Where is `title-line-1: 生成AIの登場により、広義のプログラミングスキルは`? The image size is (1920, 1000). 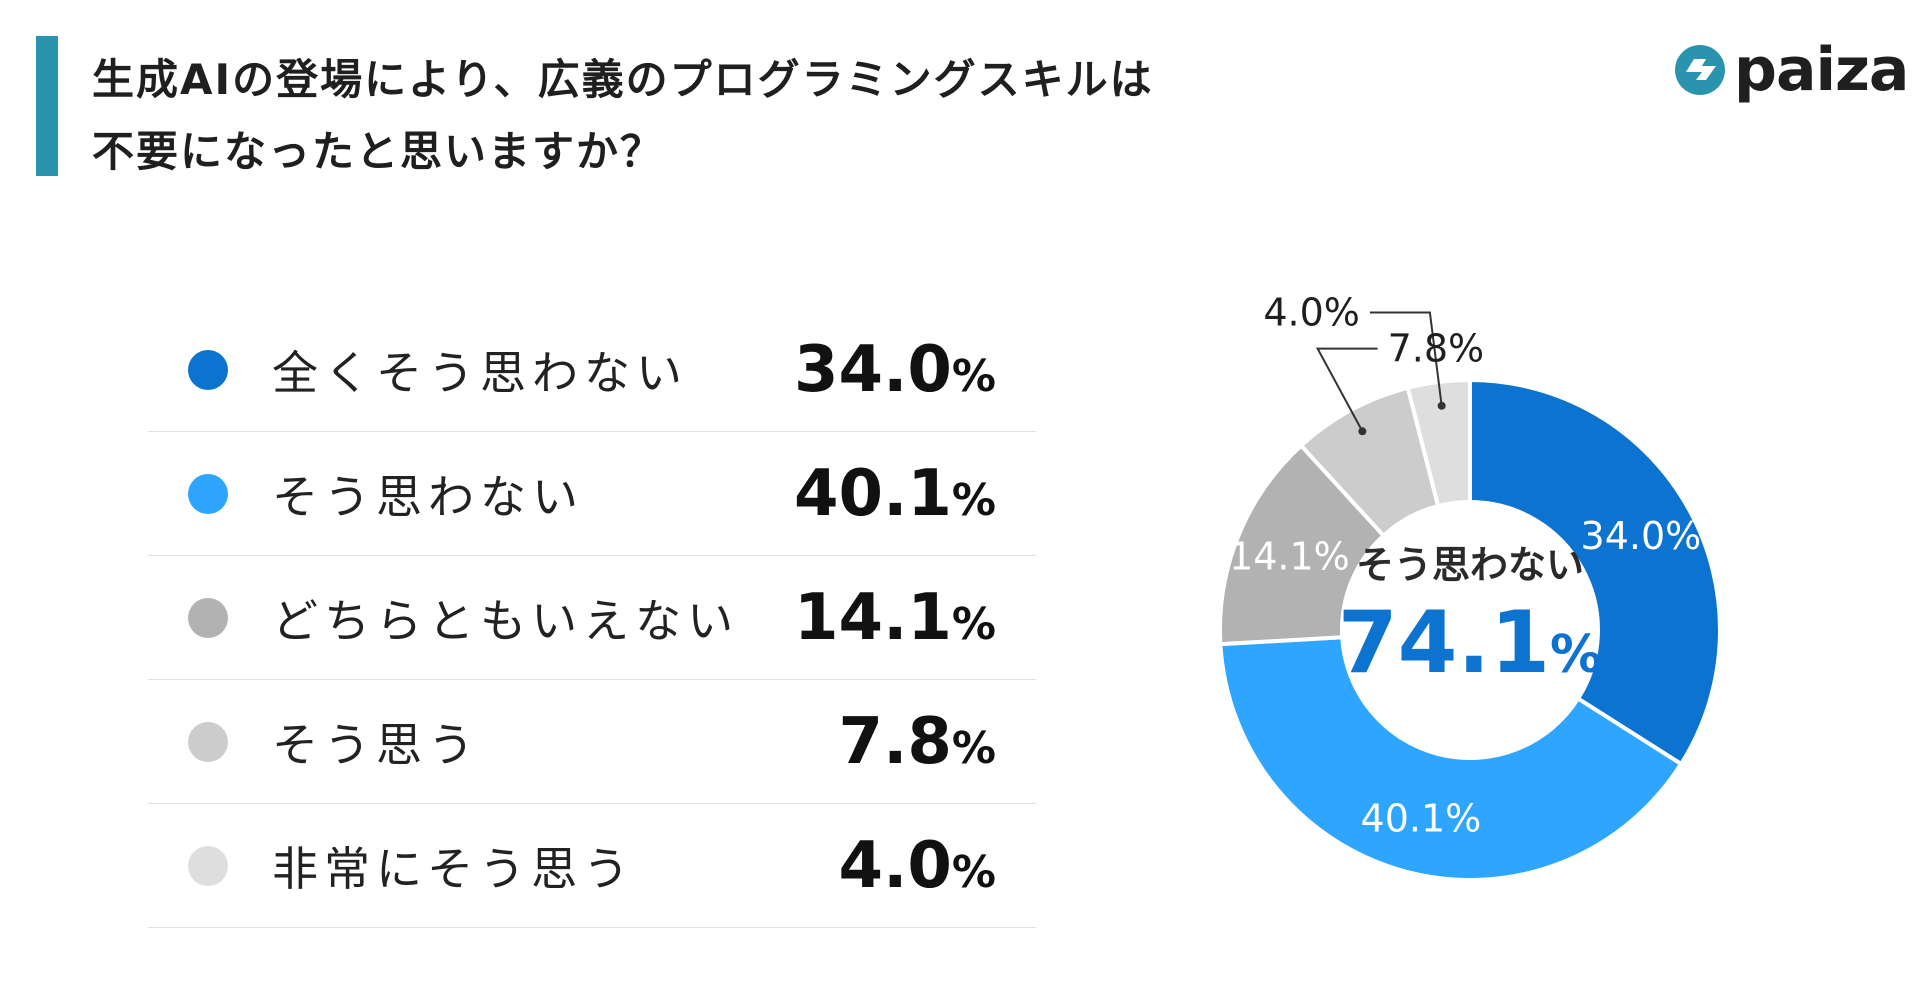 title-line-1: 生成AIの登場により、広義のプログラミングスキルは is located at coordinates (623, 79).